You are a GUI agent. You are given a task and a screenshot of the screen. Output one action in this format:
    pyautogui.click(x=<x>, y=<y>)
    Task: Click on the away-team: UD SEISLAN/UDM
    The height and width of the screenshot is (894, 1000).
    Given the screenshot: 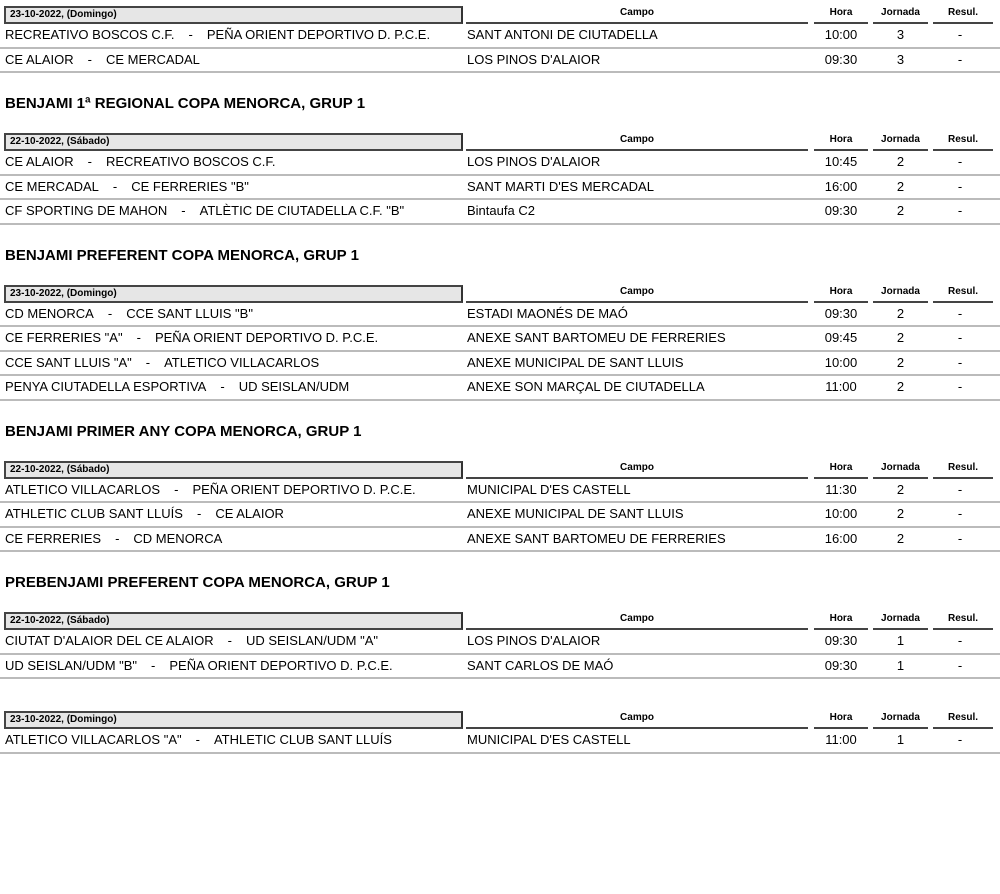 What is the action you would take?
    pyautogui.click(x=294, y=386)
    